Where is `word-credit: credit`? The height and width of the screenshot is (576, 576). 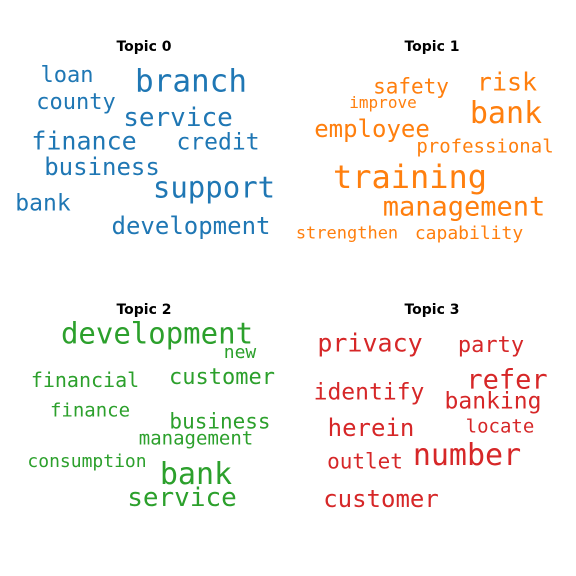
word-credit: credit is located at coordinates (218, 142).